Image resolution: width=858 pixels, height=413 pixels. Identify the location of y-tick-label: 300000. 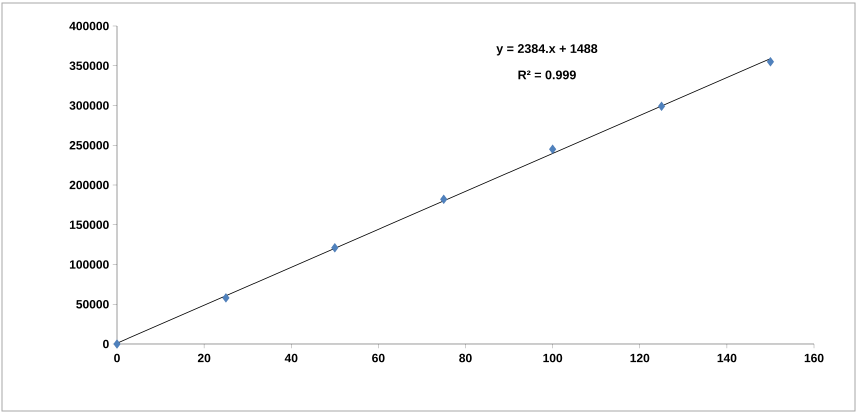
(89, 105).